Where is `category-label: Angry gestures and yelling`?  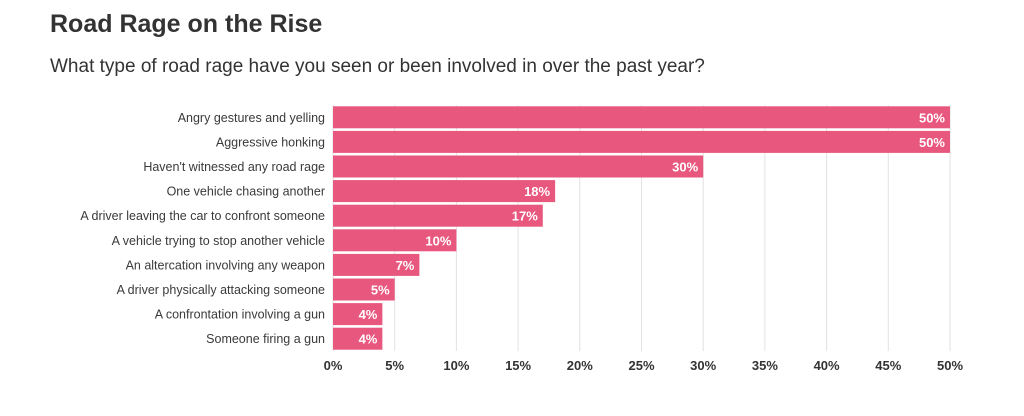
category-label: Angry gestures and yelling is located at coordinates (251, 118).